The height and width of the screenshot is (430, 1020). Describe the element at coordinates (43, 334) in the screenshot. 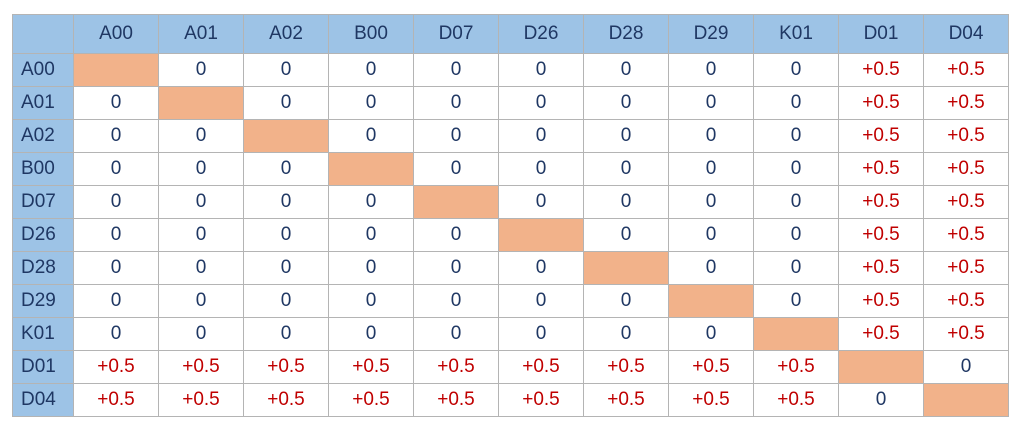

I see `row-header-k01: K01` at that location.